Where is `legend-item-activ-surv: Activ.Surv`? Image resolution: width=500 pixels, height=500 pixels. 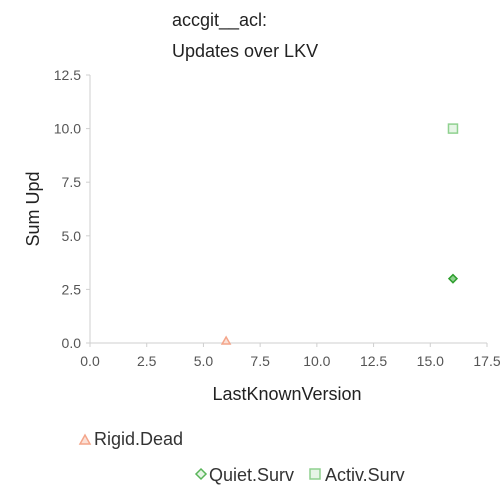 legend-item-activ-surv: Activ.Surv is located at coordinates (357, 475).